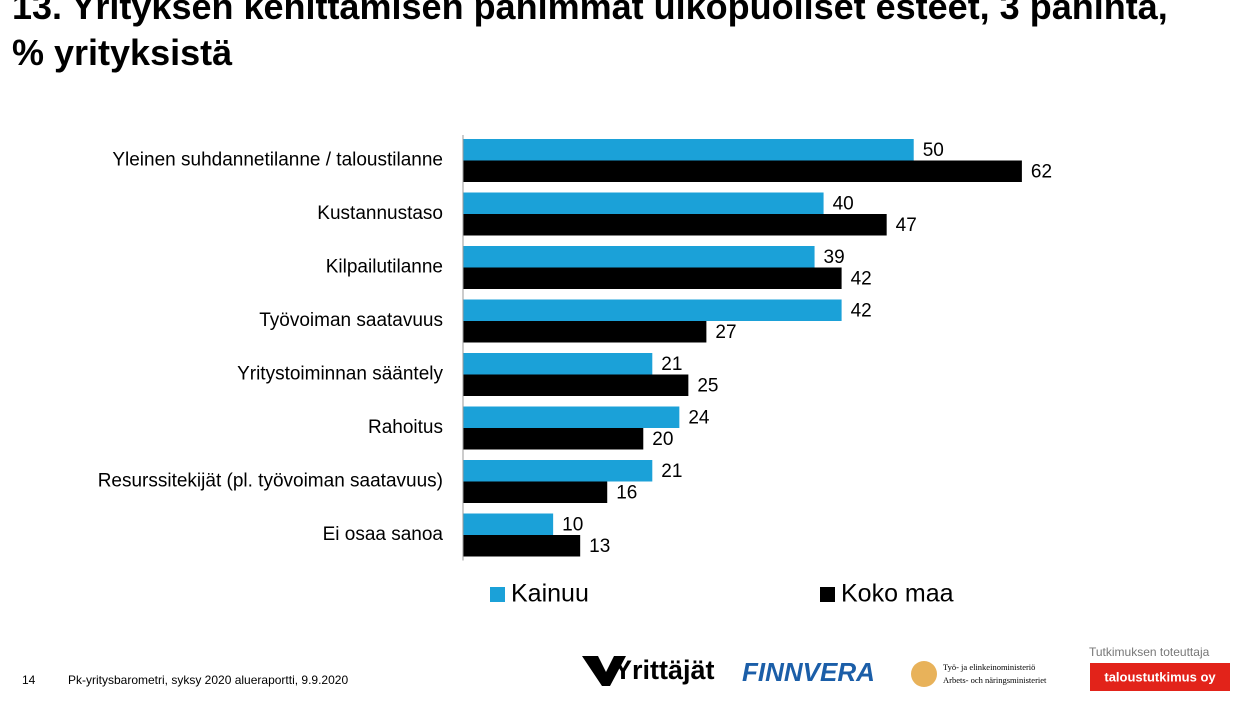 The image size is (1248, 702). I want to click on logo-box, so click(1160, 677).